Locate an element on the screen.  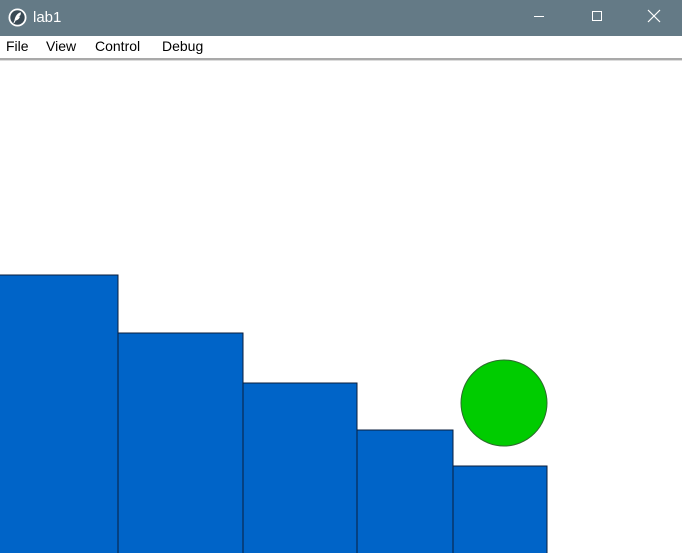
close-button is located at coordinates (654, 18).